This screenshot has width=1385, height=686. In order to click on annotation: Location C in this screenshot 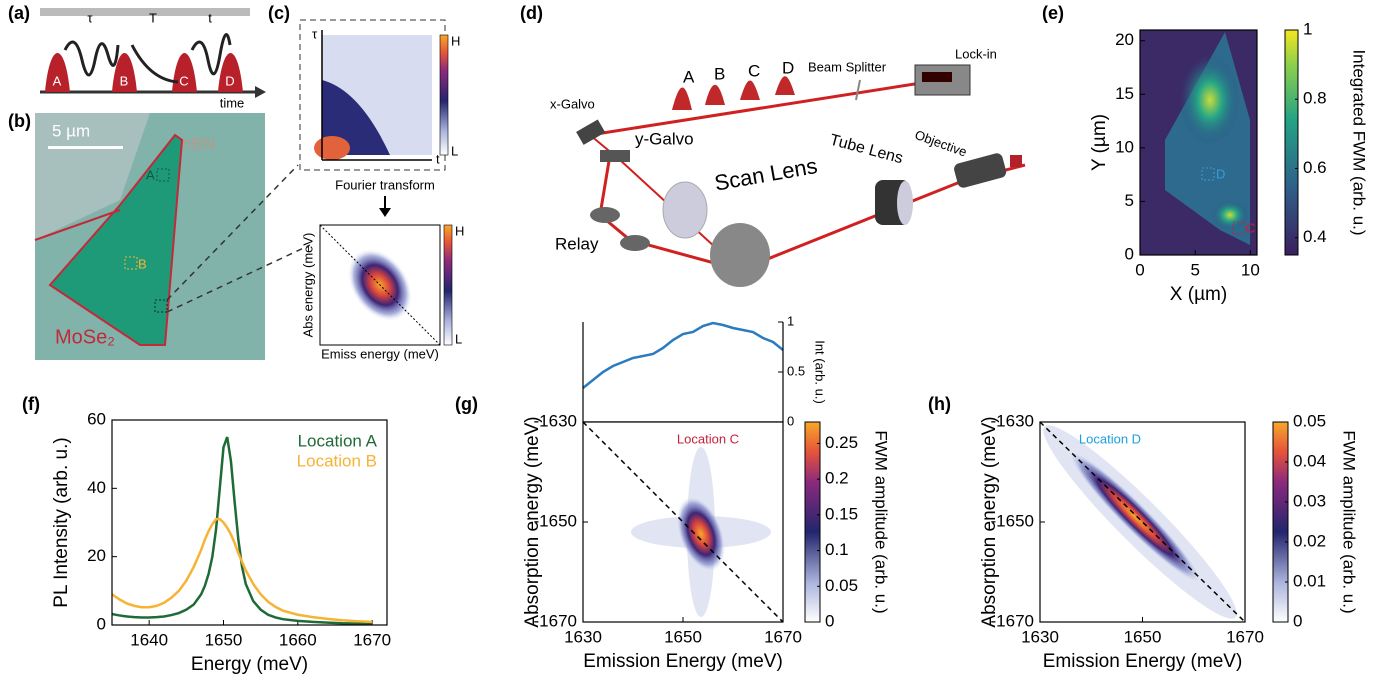, I will do `click(708, 438)`.